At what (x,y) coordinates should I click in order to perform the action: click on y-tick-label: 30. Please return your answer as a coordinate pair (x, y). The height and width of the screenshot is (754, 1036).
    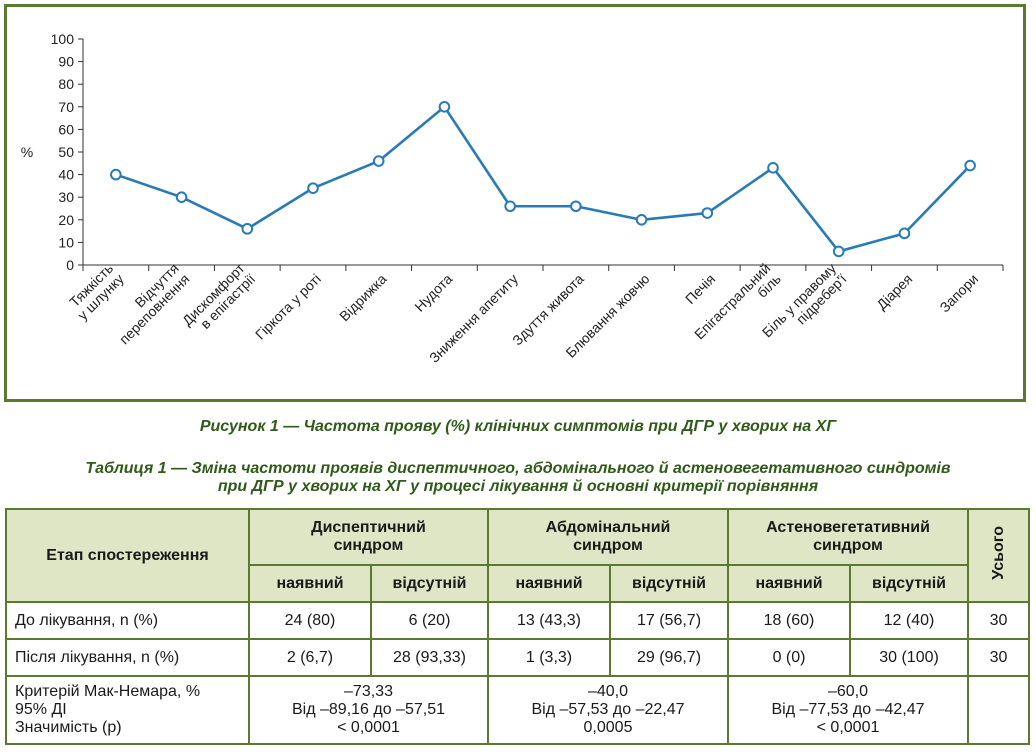
    Looking at the image, I should click on (66, 197).